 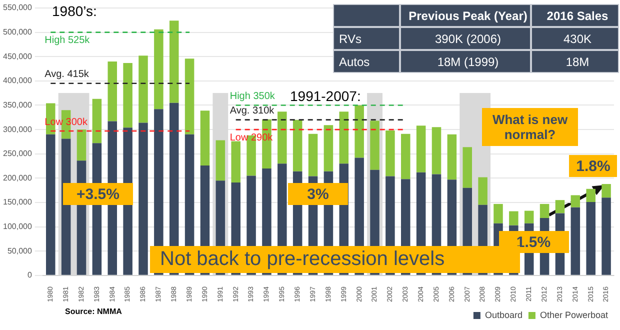 What do you see at coordinates (29, 275) in the screenshot?
I see `y-tick-label: 0` at bounding box center [29, 275].